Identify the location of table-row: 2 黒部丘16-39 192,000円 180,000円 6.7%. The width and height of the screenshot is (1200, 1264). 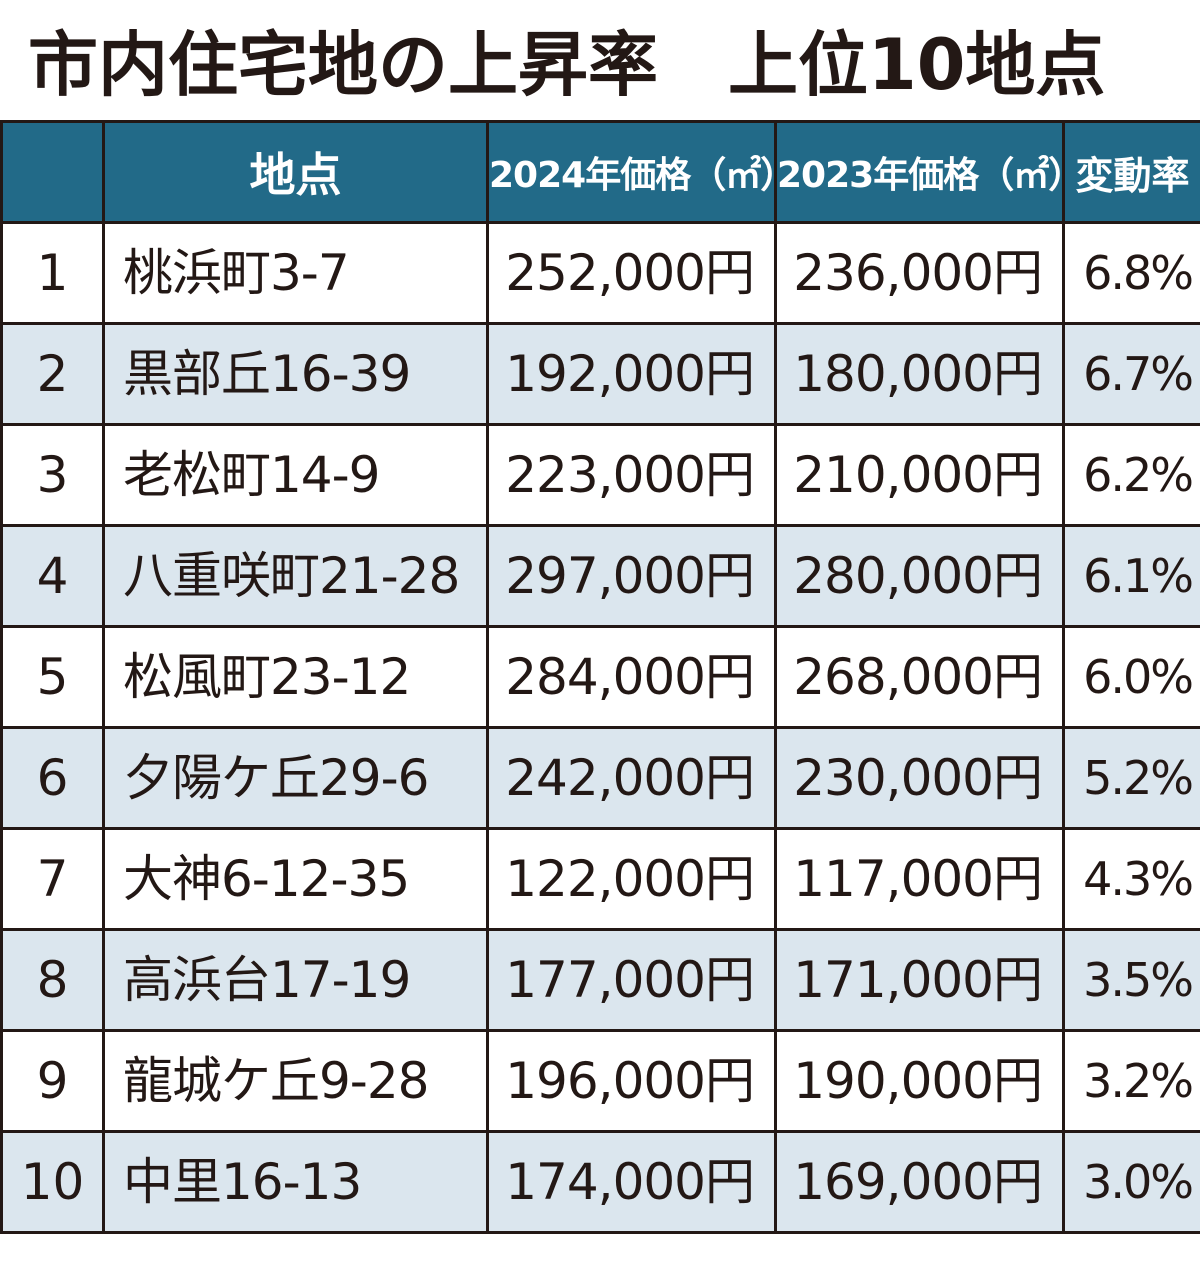
(601, 374).